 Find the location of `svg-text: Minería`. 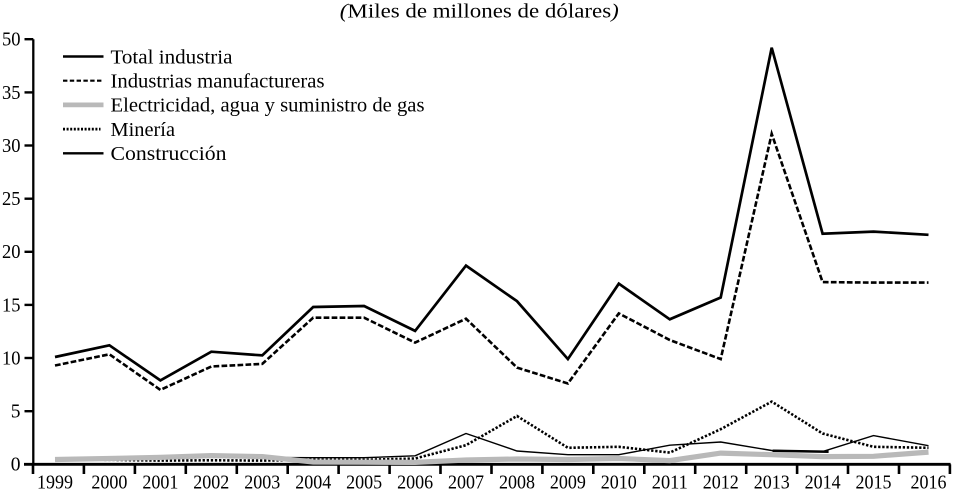

svg-text: Minería is located at coordinates (143, 130).